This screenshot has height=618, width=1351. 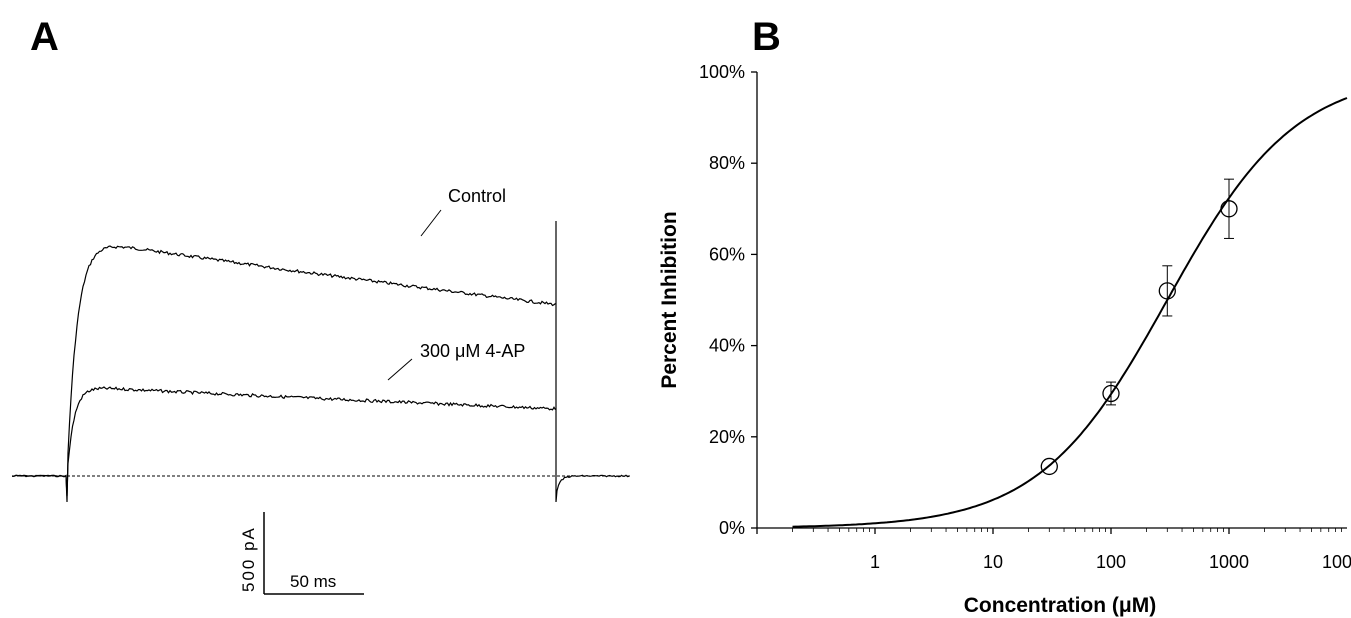 I want to click on drug-trace-label: 300 μM 4-AP, so click(x=472, y=351).